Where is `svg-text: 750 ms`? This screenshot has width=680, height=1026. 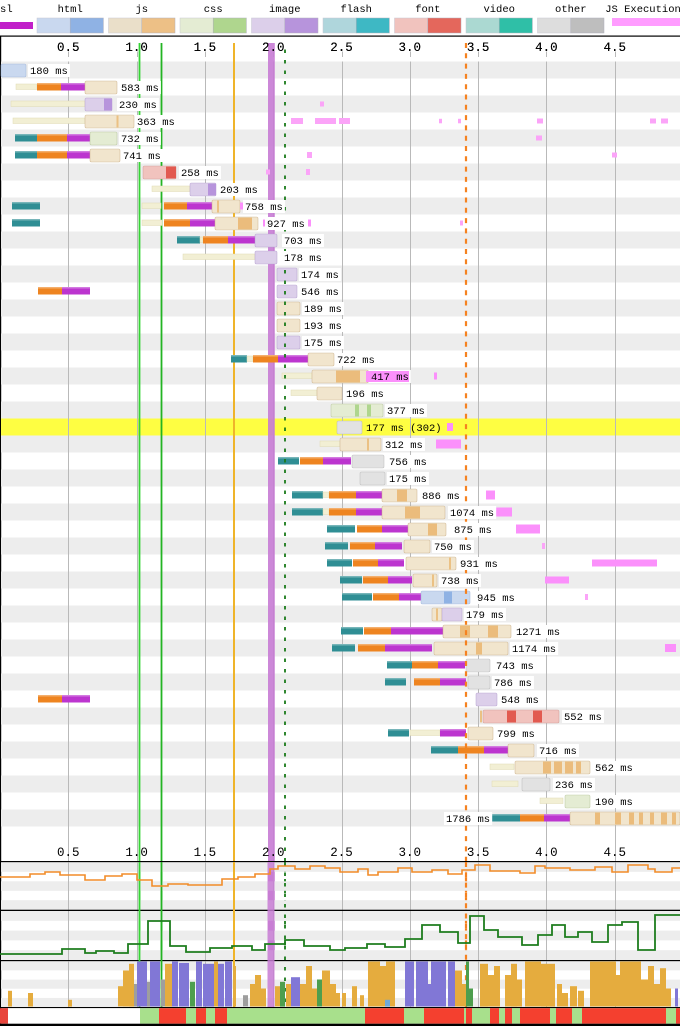
svg-text: 750 ms is located at coordinates (453, 548).